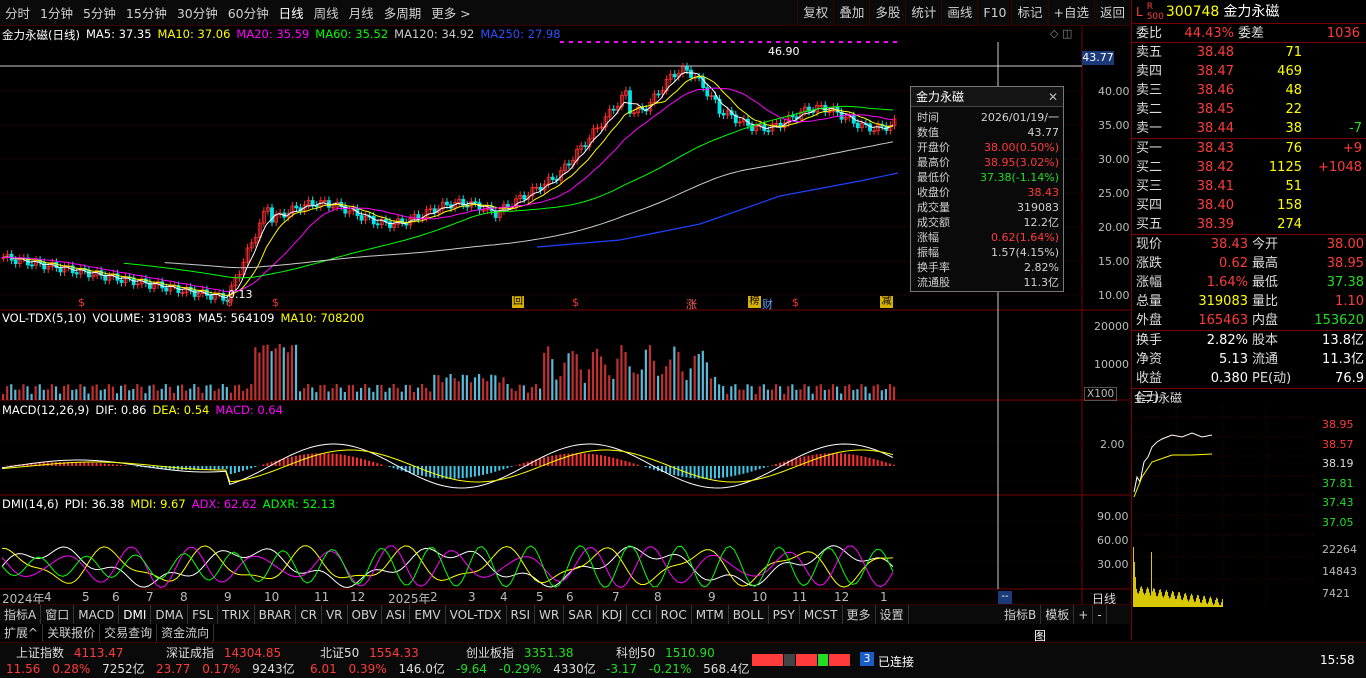 This screenshot has width=1366, height=678. I want to click on indicator-tab-6: TRIX, so click(236, 614).